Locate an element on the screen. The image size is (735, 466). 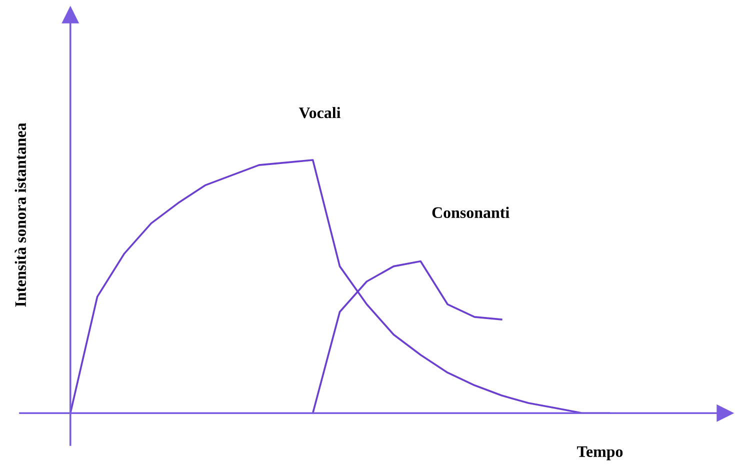
x-axis-title: Tempo is located at coordinates (600, 453).